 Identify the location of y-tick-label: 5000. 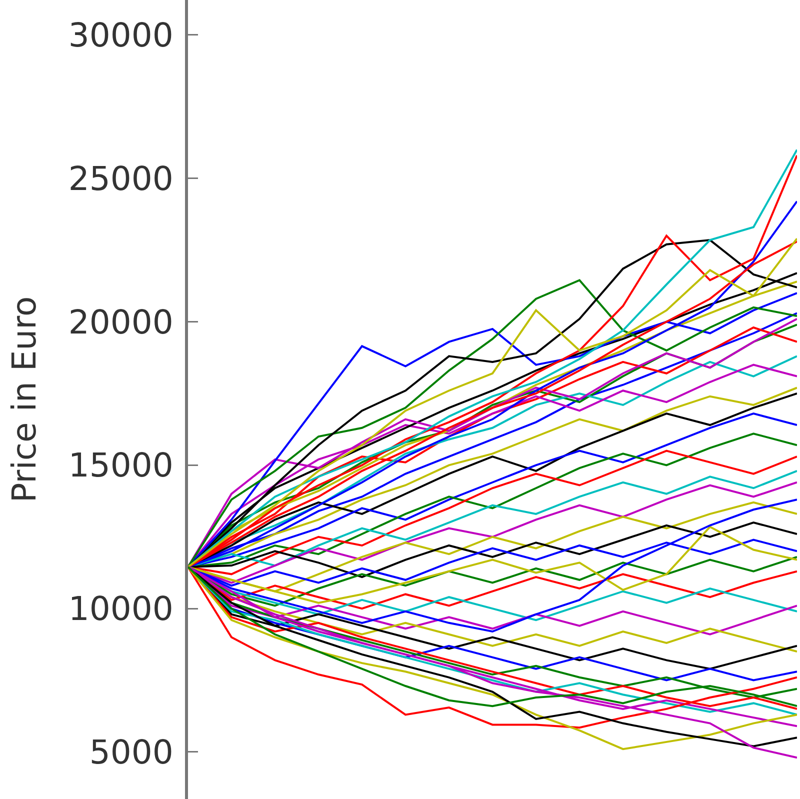
(131, 752).